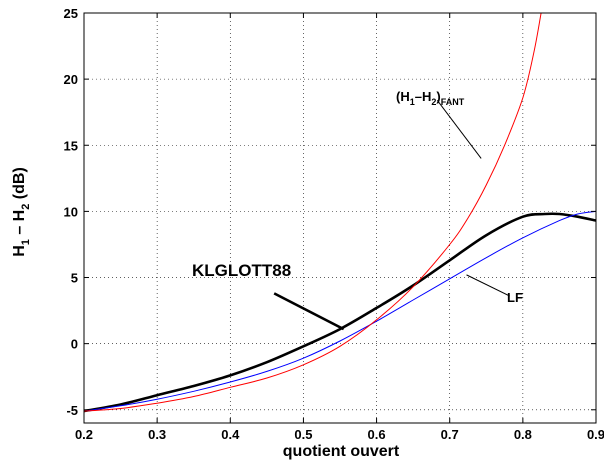 This screenshot has width=604, height=464. What do you see at coordinates (71, 145) in the screenshot?
I see `y-tick-label: 15` at bounding box center [71, 145].